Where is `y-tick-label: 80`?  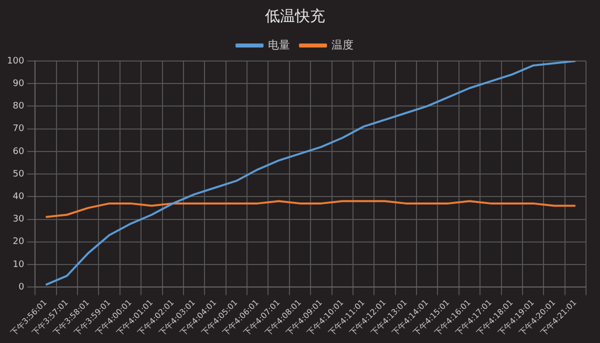 y-tick-label: 80 is located at coordinates (18, 107).